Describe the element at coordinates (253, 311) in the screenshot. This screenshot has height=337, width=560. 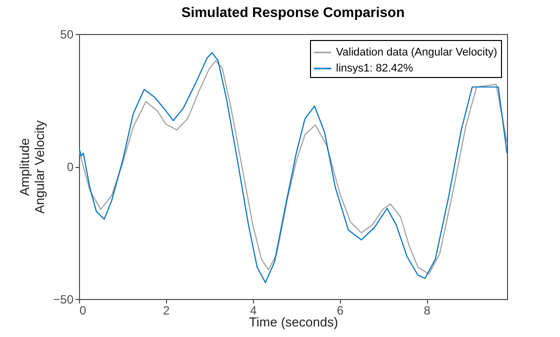
I see `x-tick-label: 4` at that location.